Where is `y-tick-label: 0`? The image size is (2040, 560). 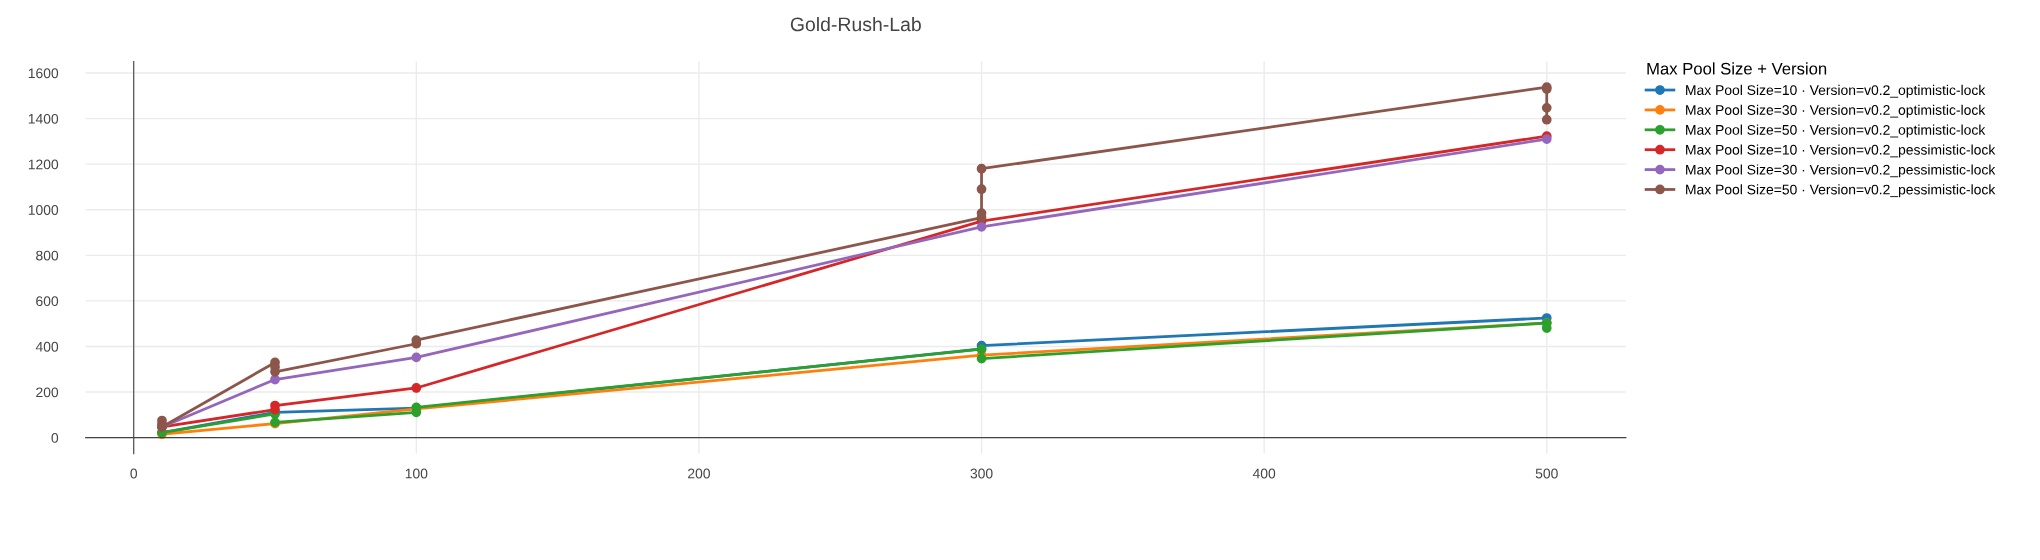
y-tick-label: 0 is located at coordinates (55, 437).